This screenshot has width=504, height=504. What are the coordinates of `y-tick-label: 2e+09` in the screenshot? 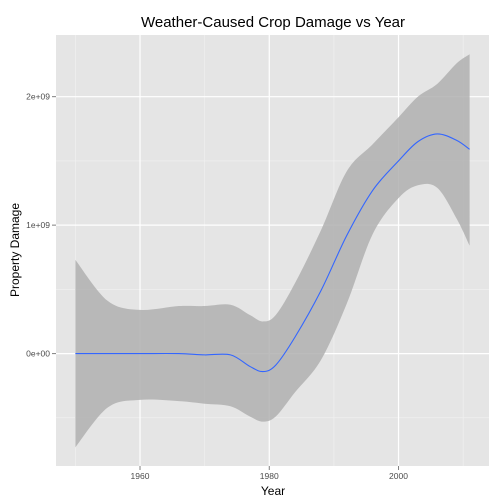 It's located at (38, 97).